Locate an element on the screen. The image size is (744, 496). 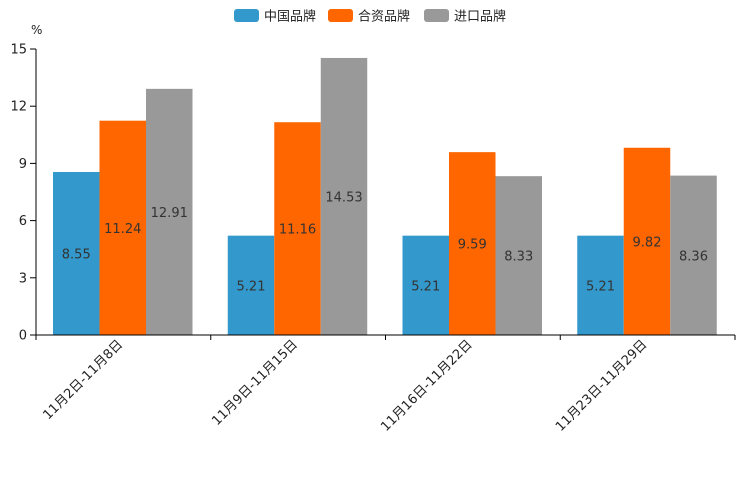
data-label: 11.16 is located at coordinates (297, 230).